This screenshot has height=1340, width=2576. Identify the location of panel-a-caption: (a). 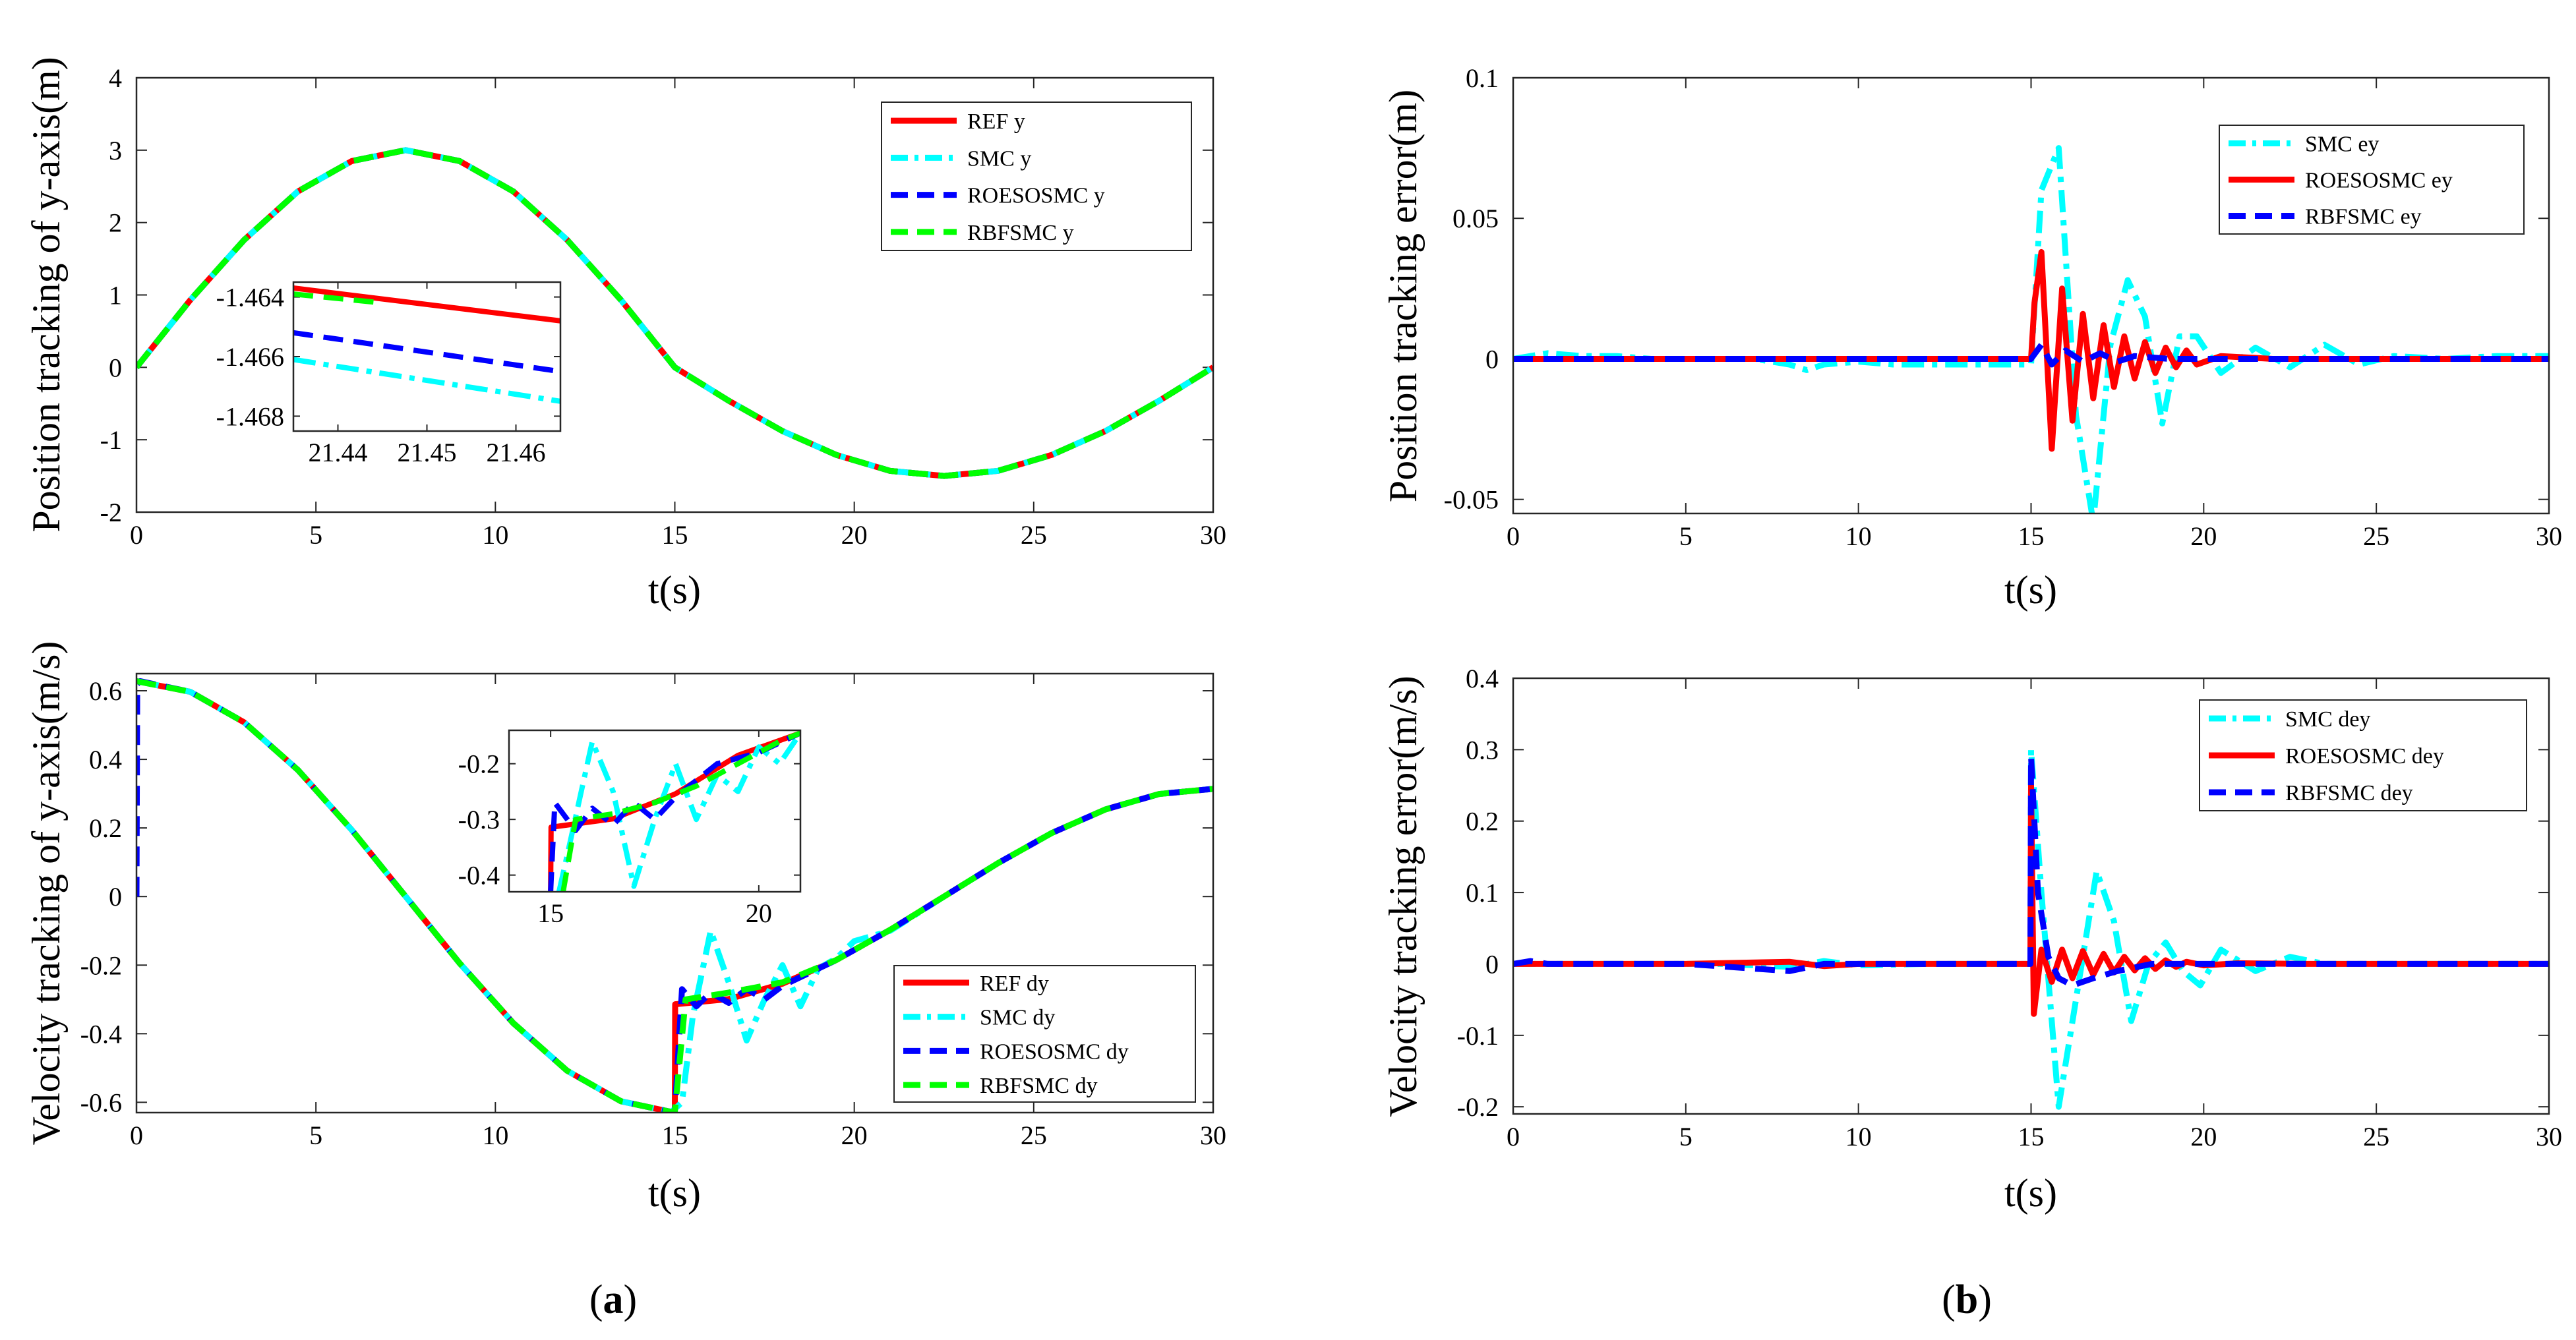
(613, 1300).